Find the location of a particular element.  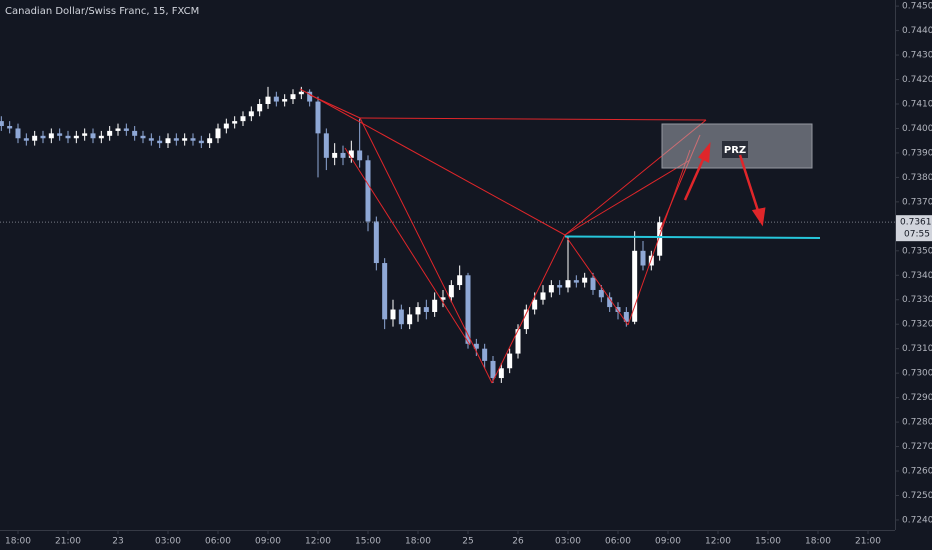

x-tick-label: 25 is located at coordinates (467, 542).